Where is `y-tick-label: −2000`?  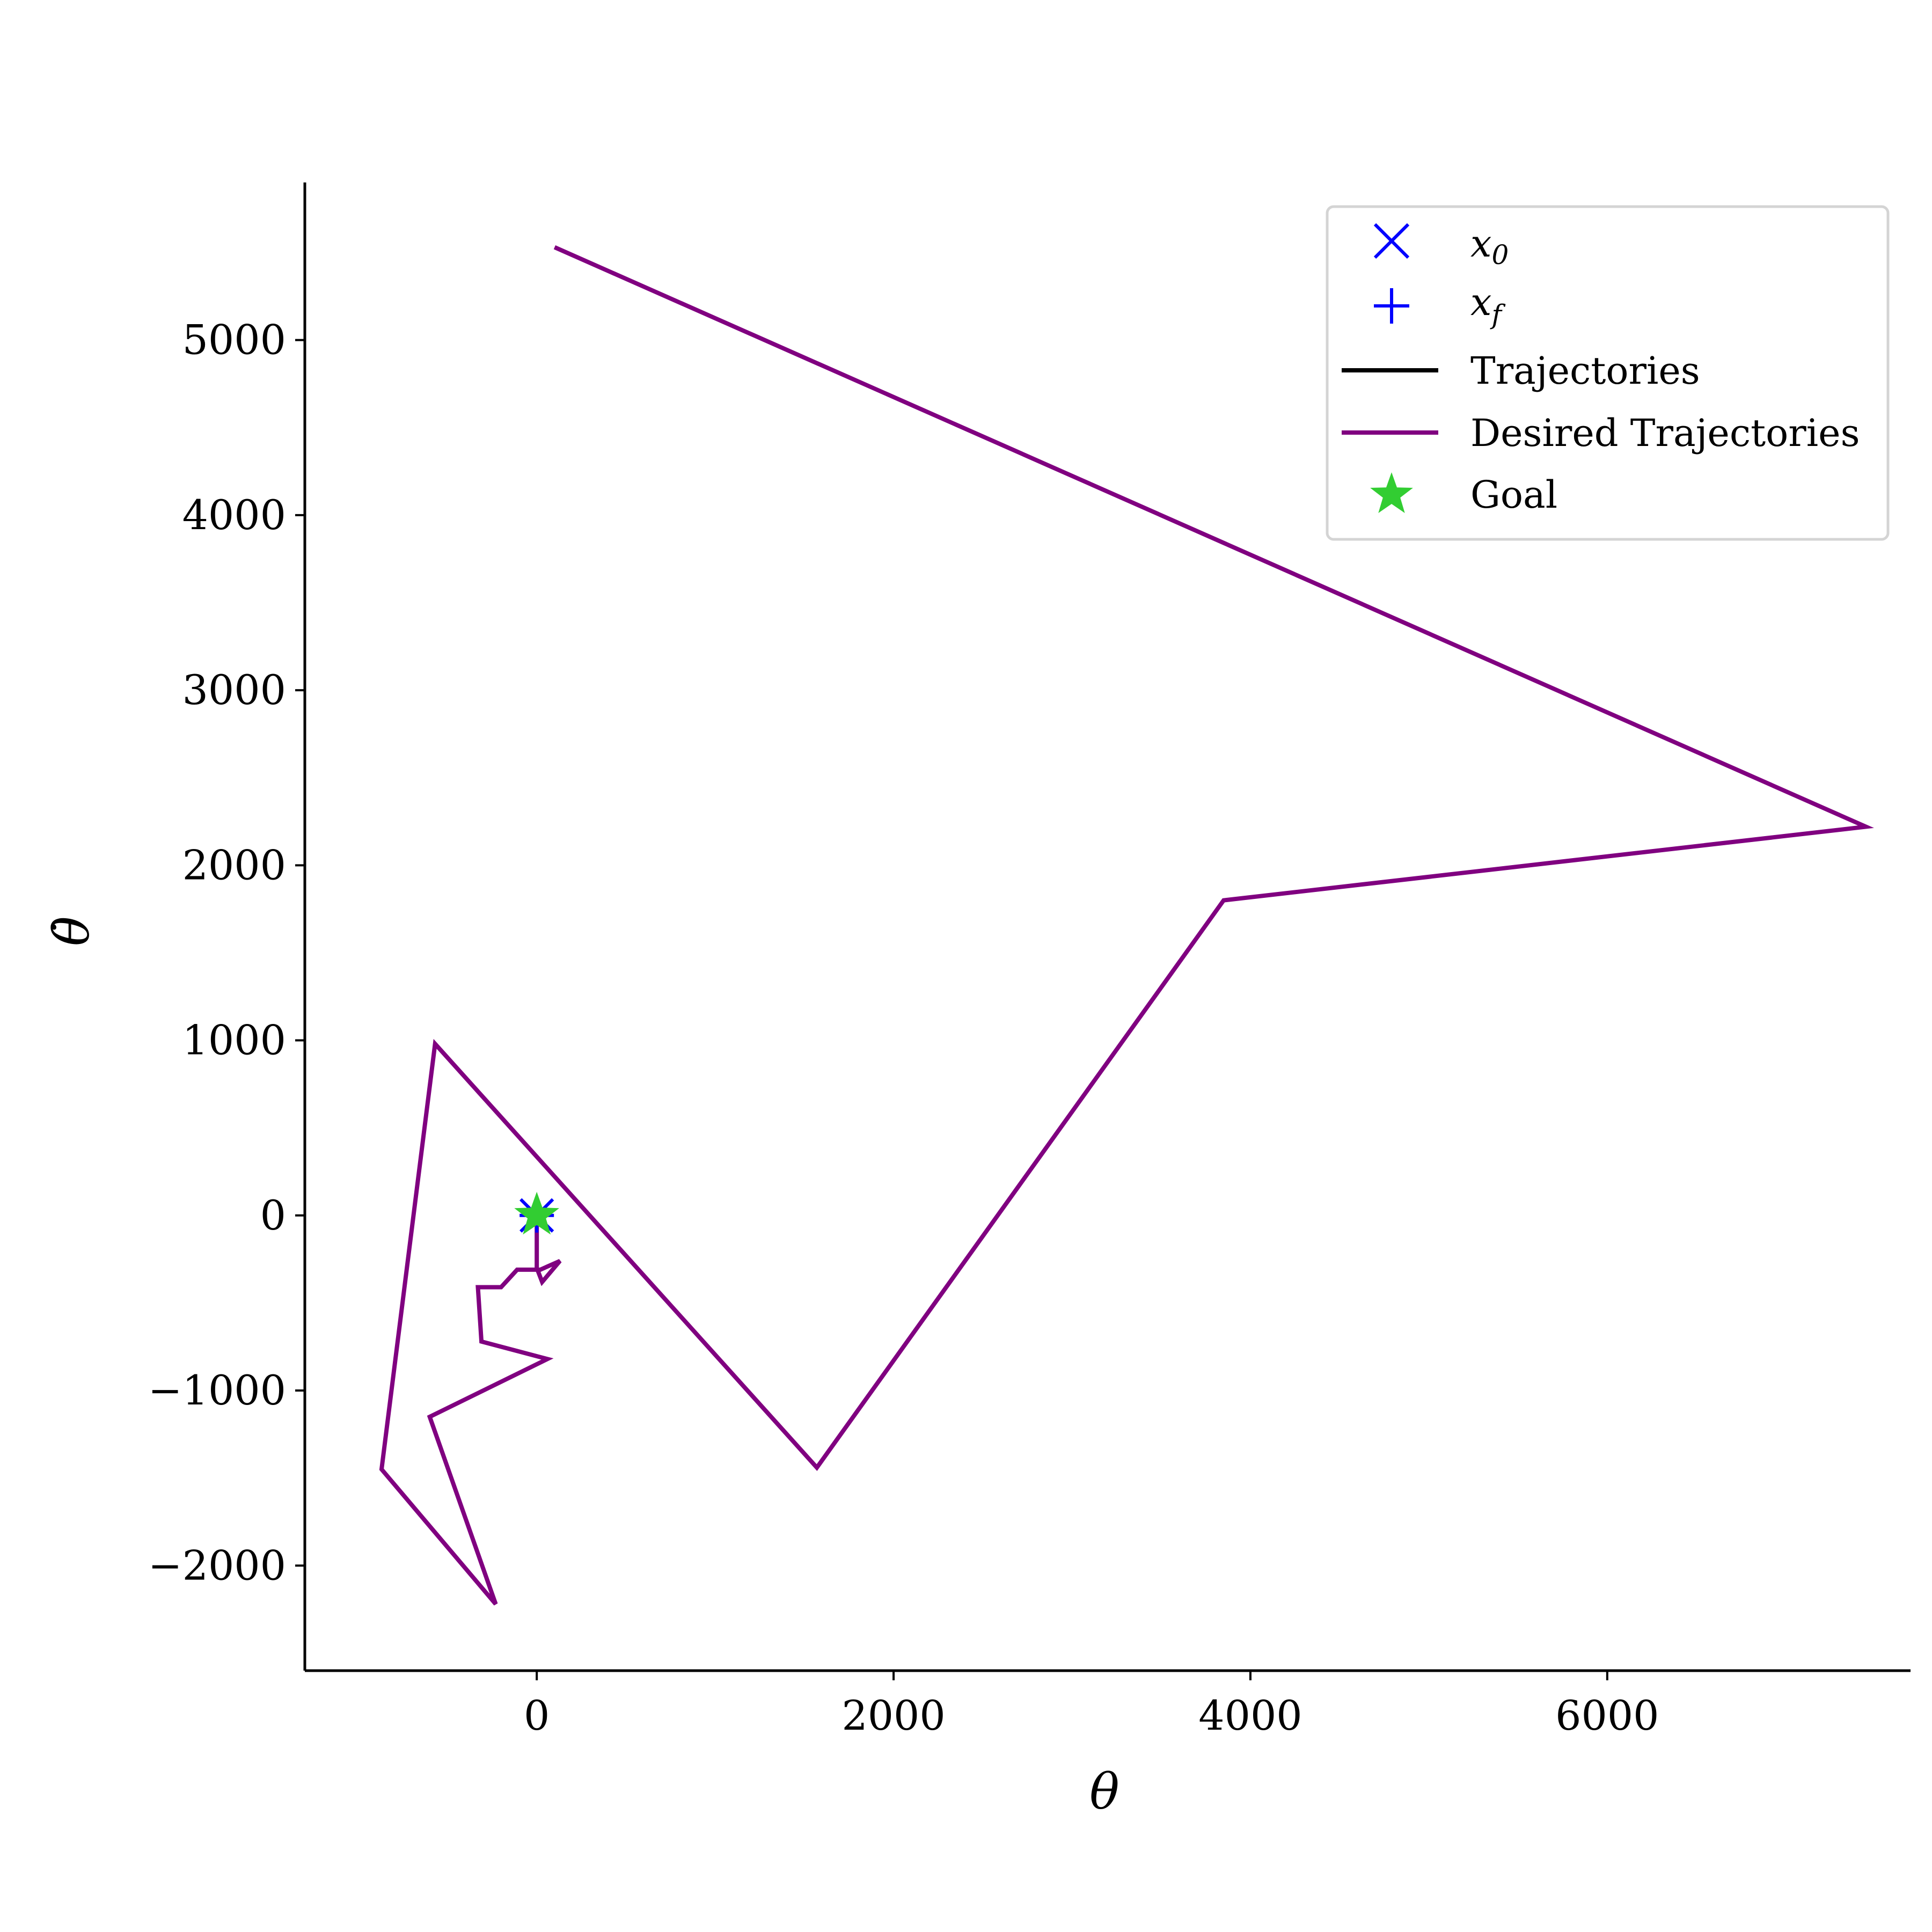 y-tick-label: −2000 is located at coordinates (217, 1565).